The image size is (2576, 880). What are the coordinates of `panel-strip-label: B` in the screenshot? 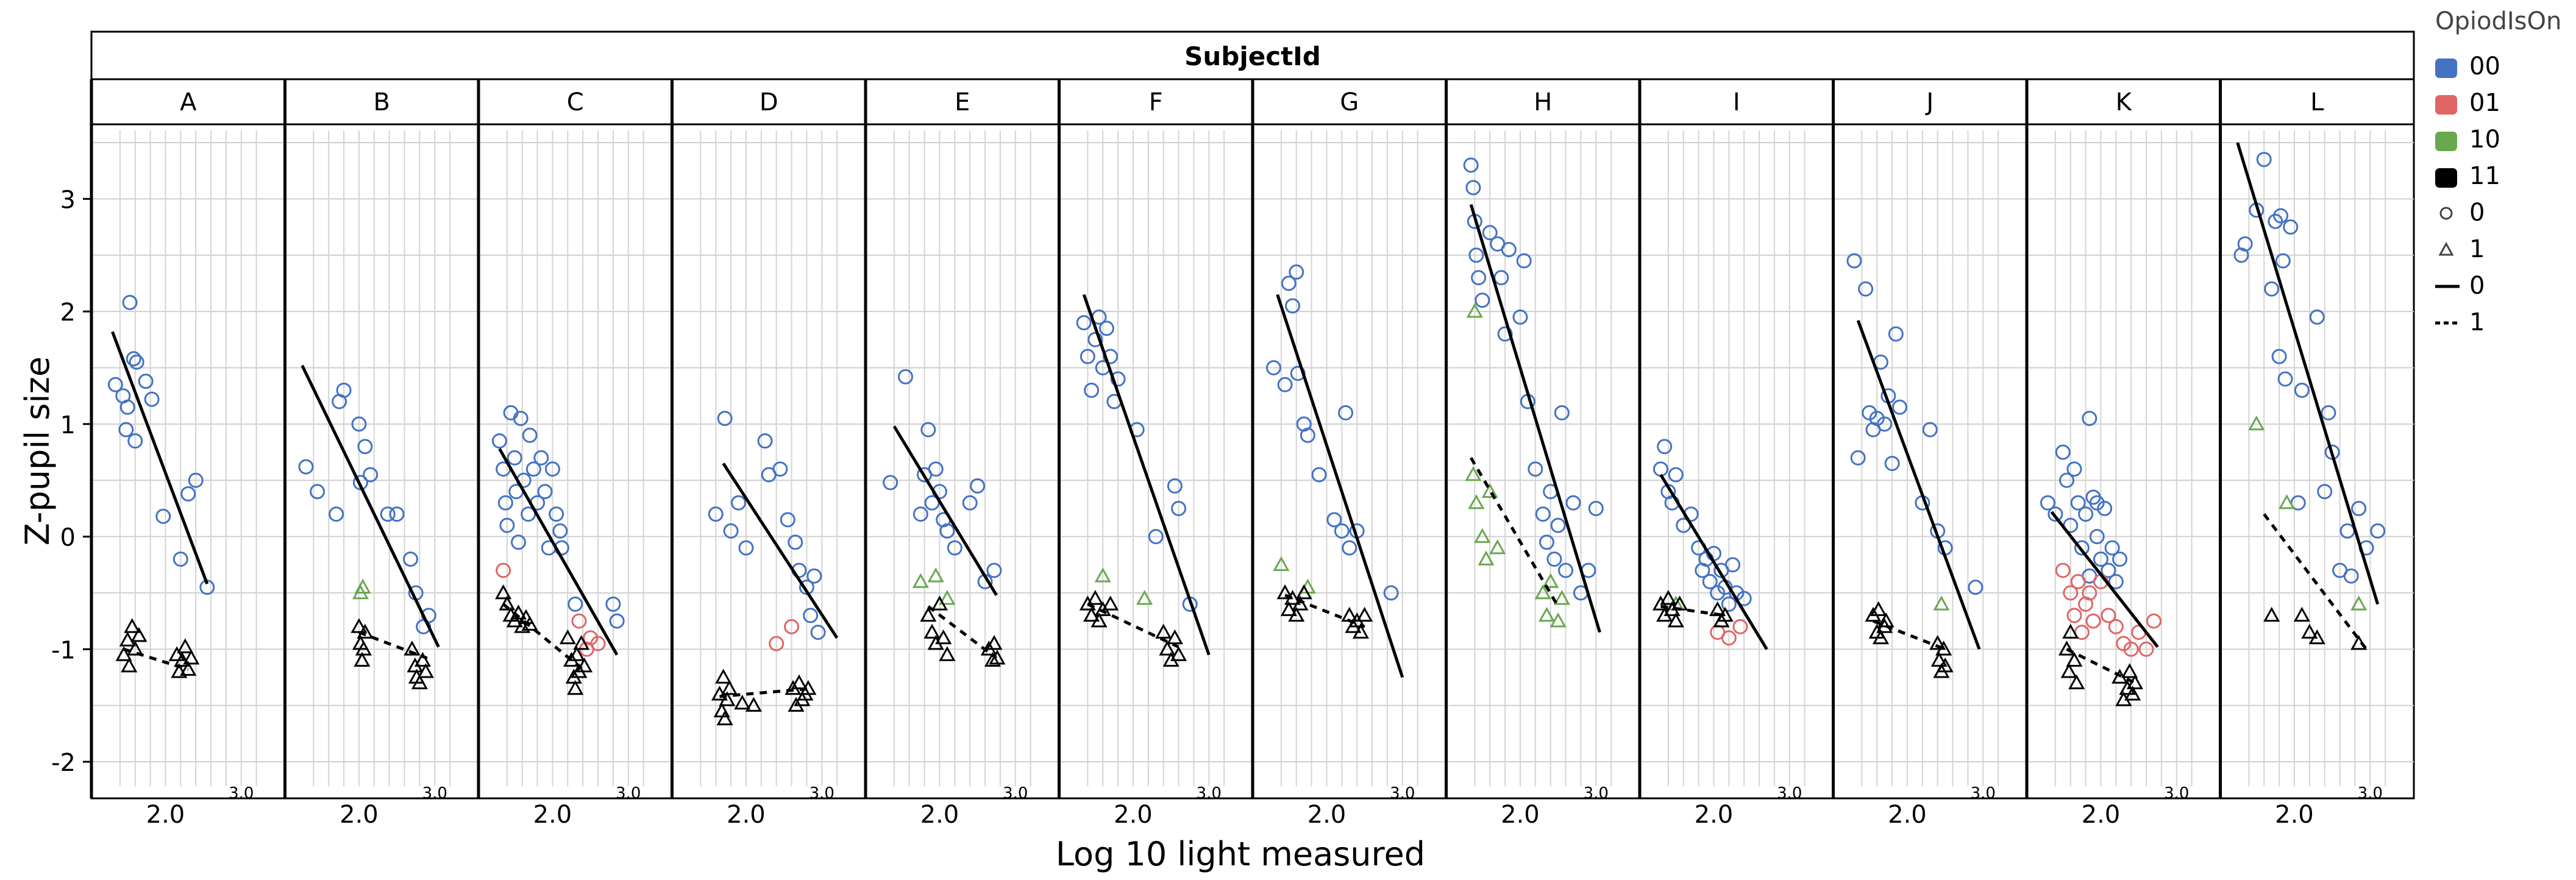 It's located at (382, 102).